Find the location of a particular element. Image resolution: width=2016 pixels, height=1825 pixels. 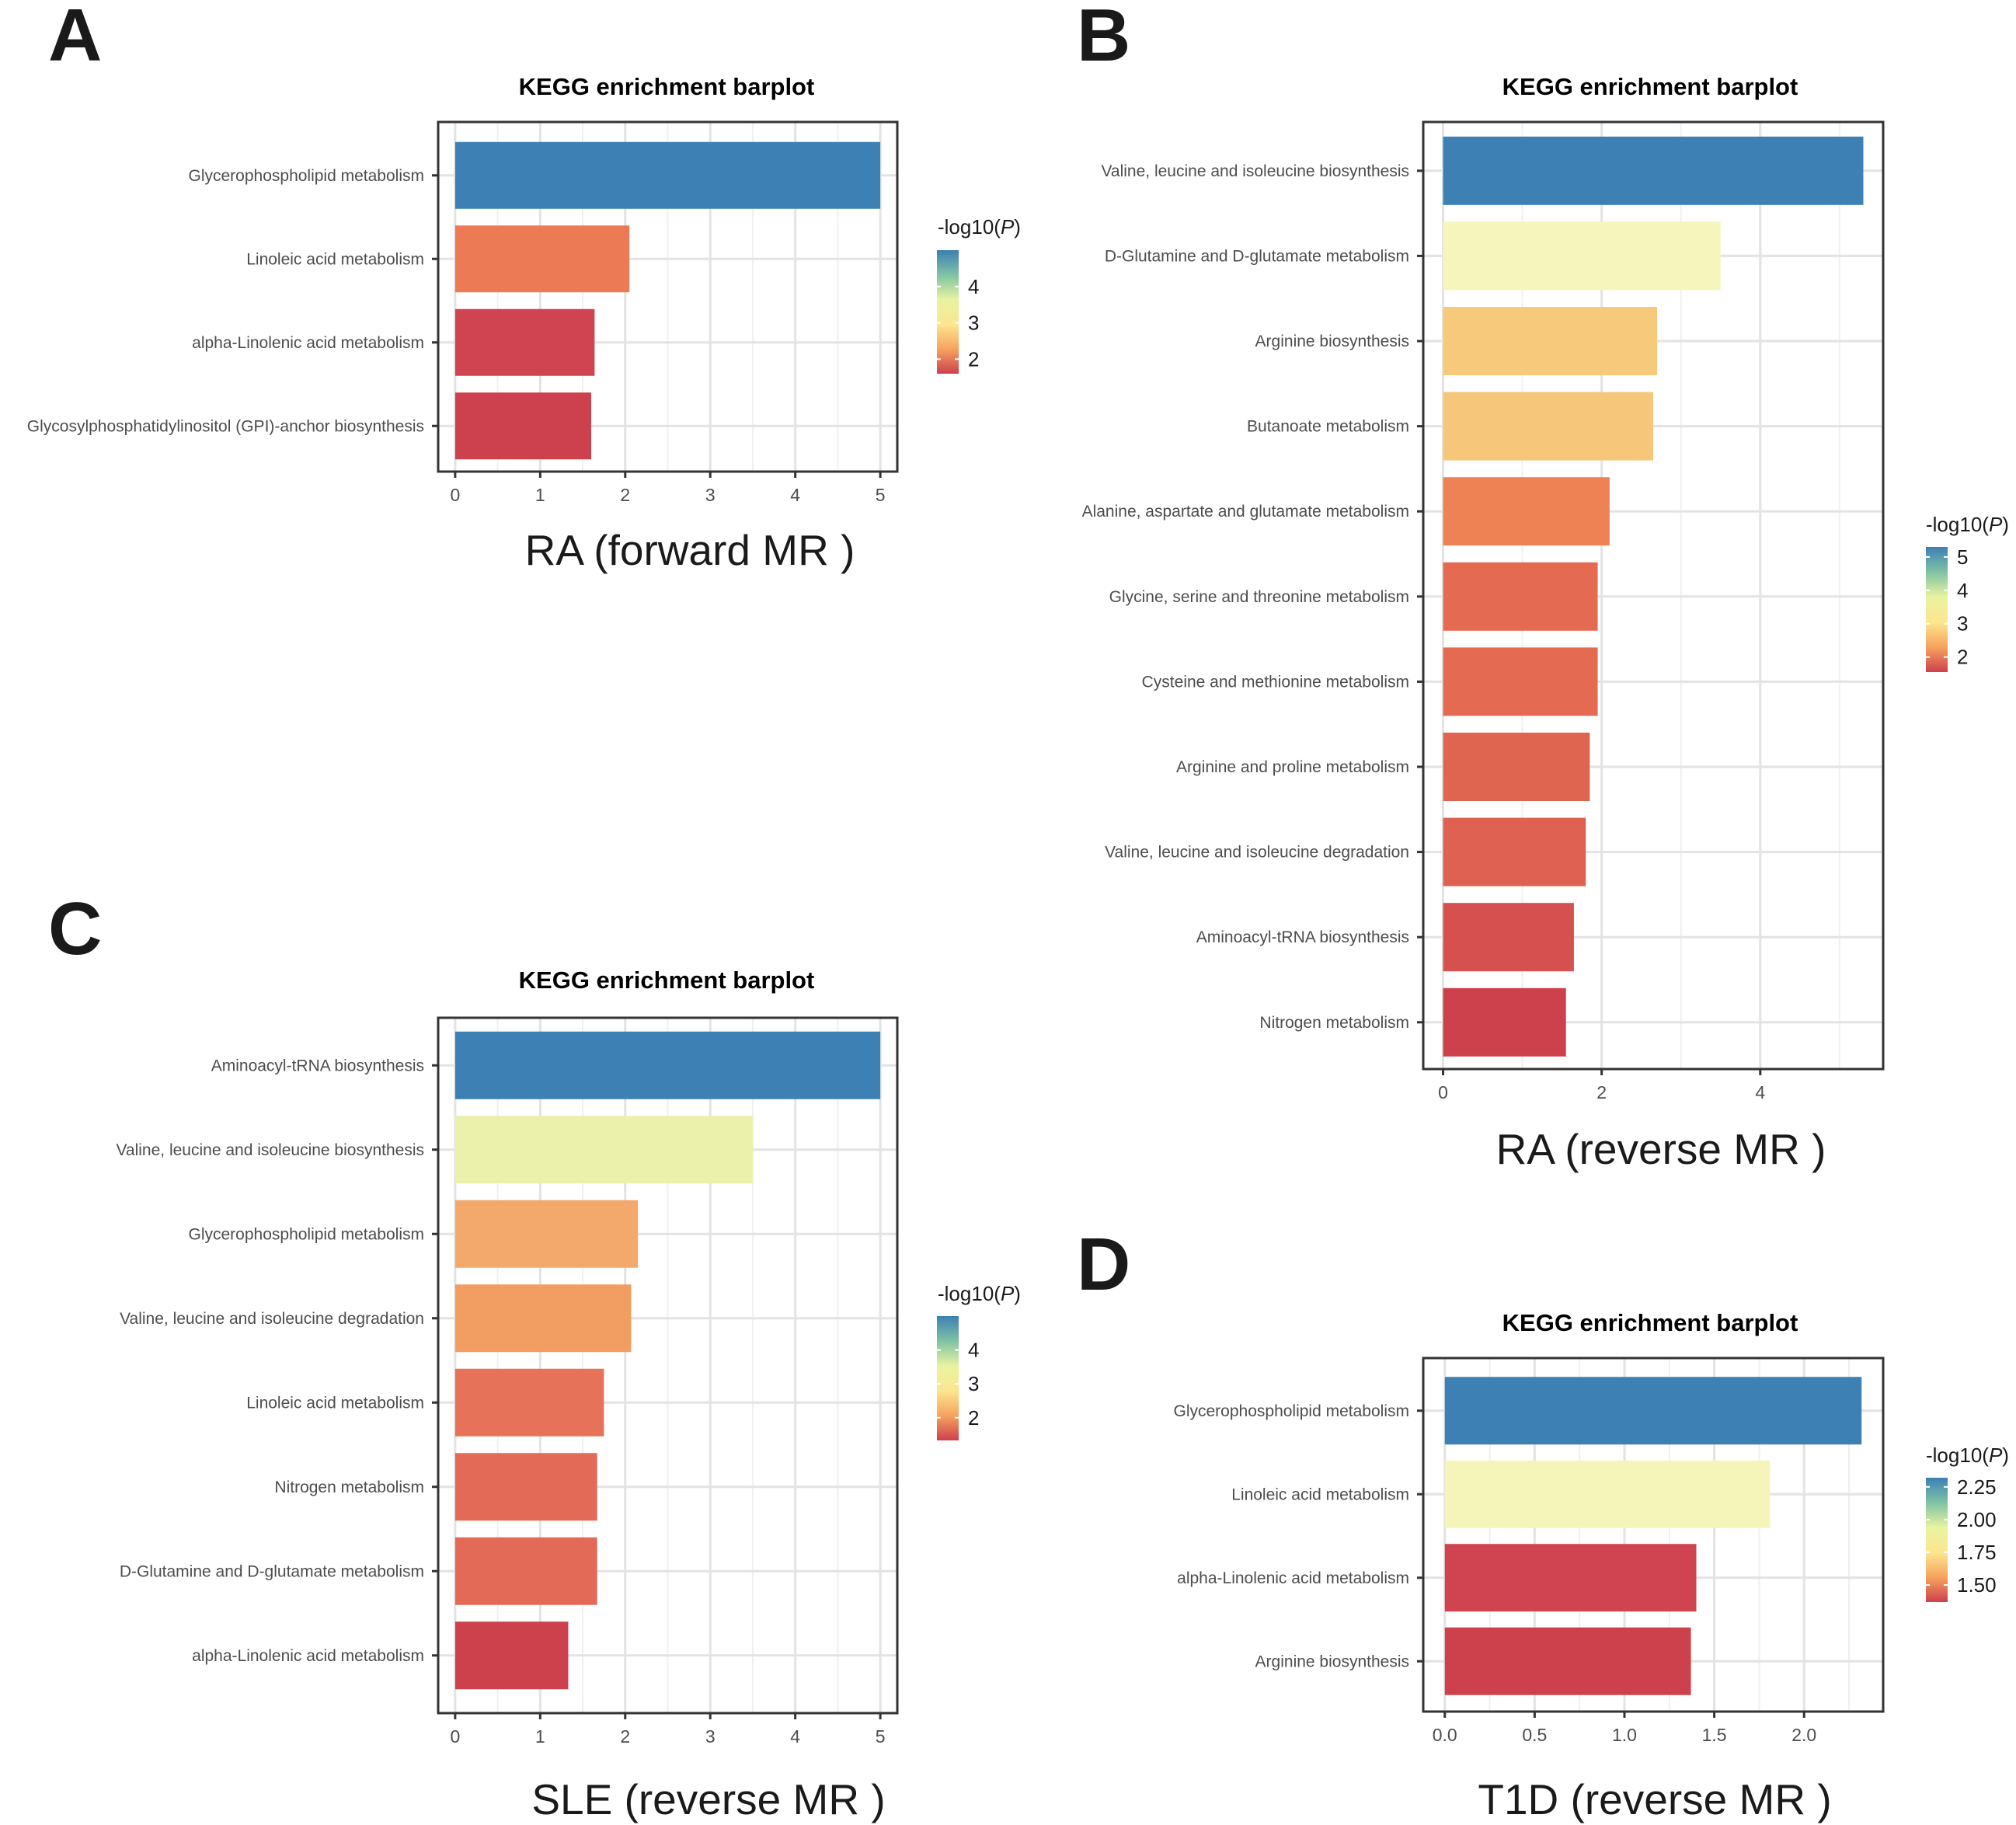

category-label: Glycine, serine and threonine metabolism is located at coordinates (1259, 597).